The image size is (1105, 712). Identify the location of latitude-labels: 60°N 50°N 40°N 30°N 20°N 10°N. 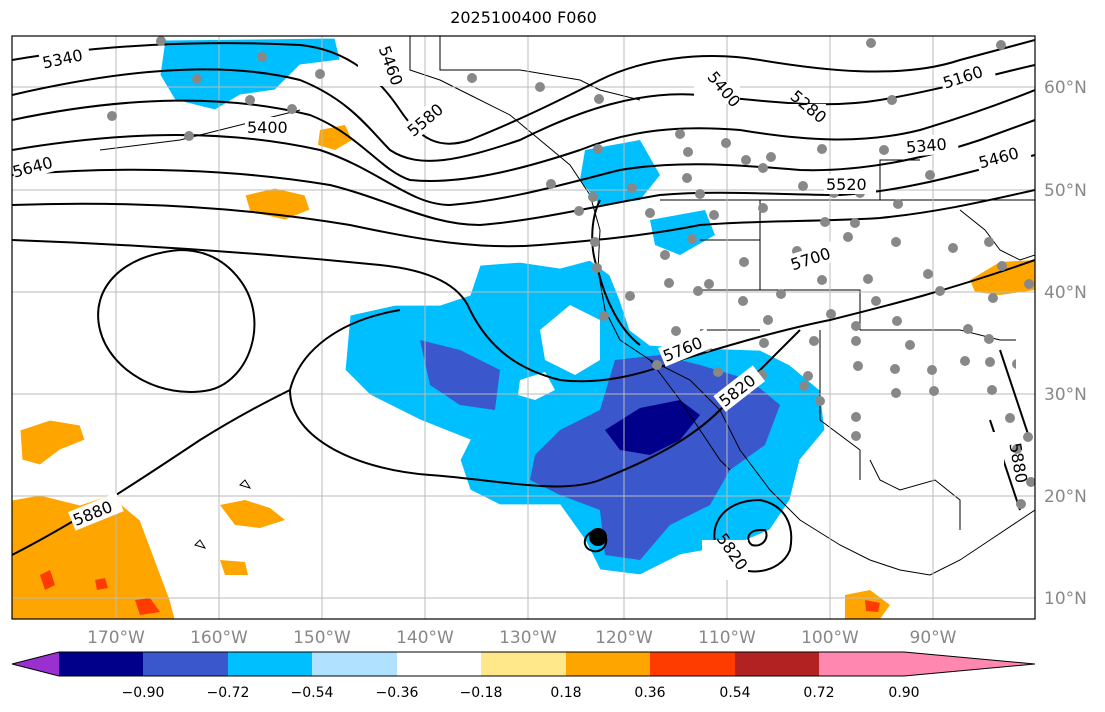
(1065, 343).